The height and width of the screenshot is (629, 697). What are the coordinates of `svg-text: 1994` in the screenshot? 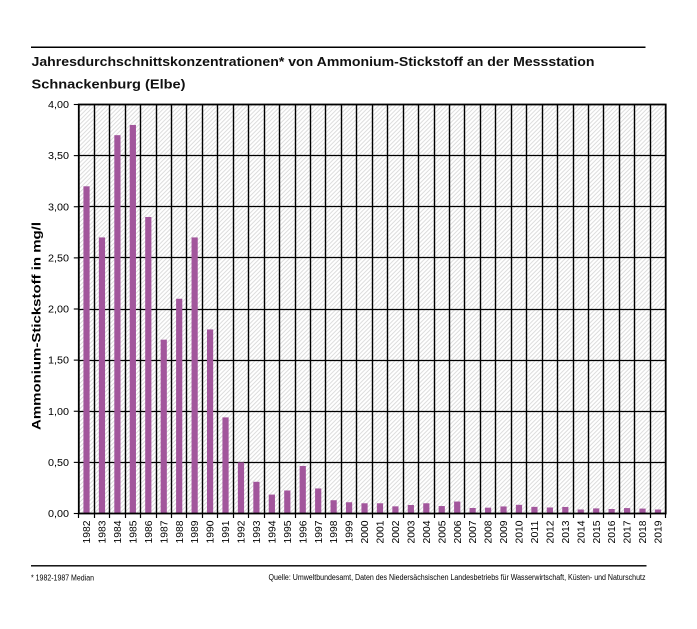 It's located at (272, 531).